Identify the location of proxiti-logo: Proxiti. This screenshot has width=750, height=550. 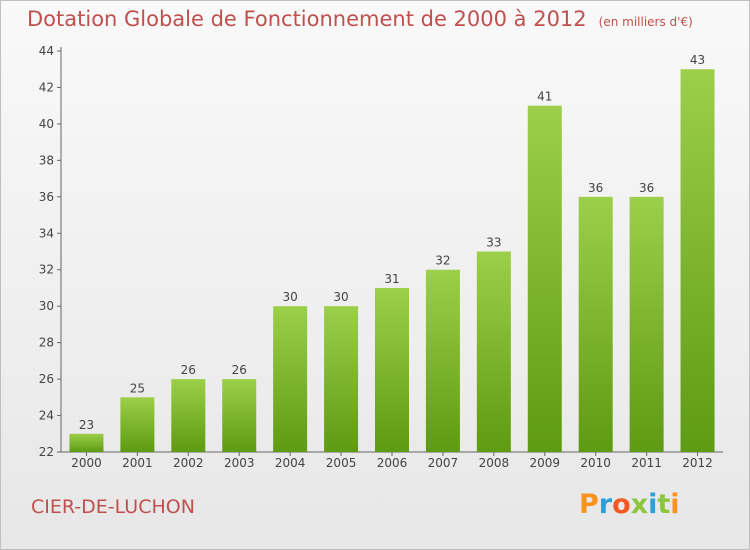
(629, 504).